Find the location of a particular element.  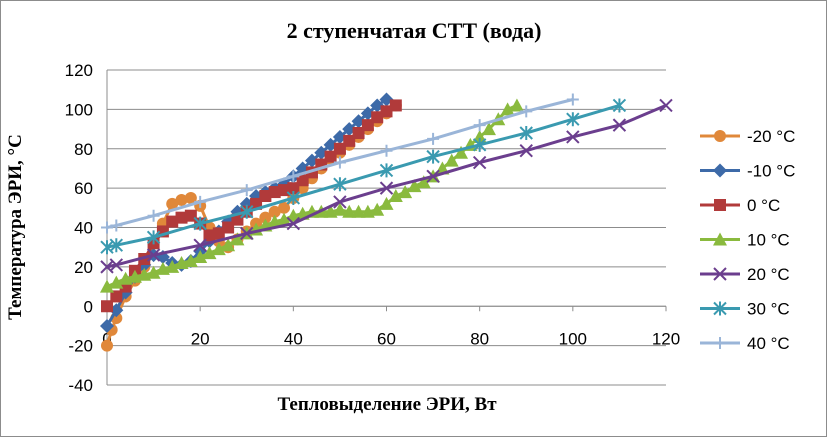

x-tick-label: 80 is located at coordinates (479, 338).